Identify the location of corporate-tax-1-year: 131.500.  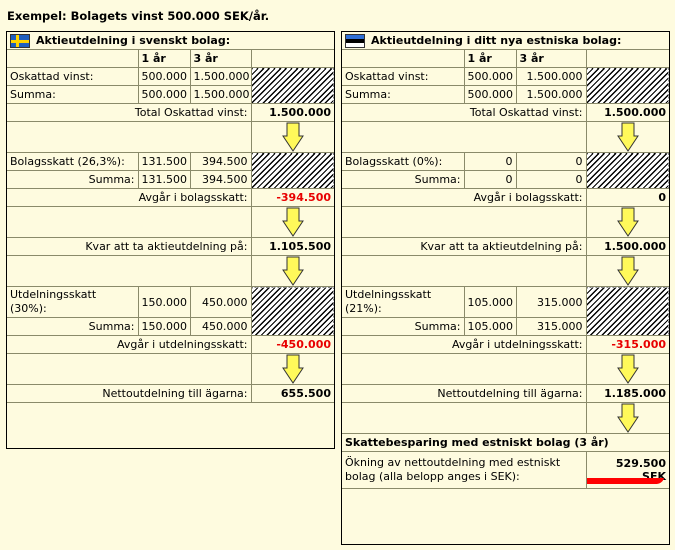
(164, 161).